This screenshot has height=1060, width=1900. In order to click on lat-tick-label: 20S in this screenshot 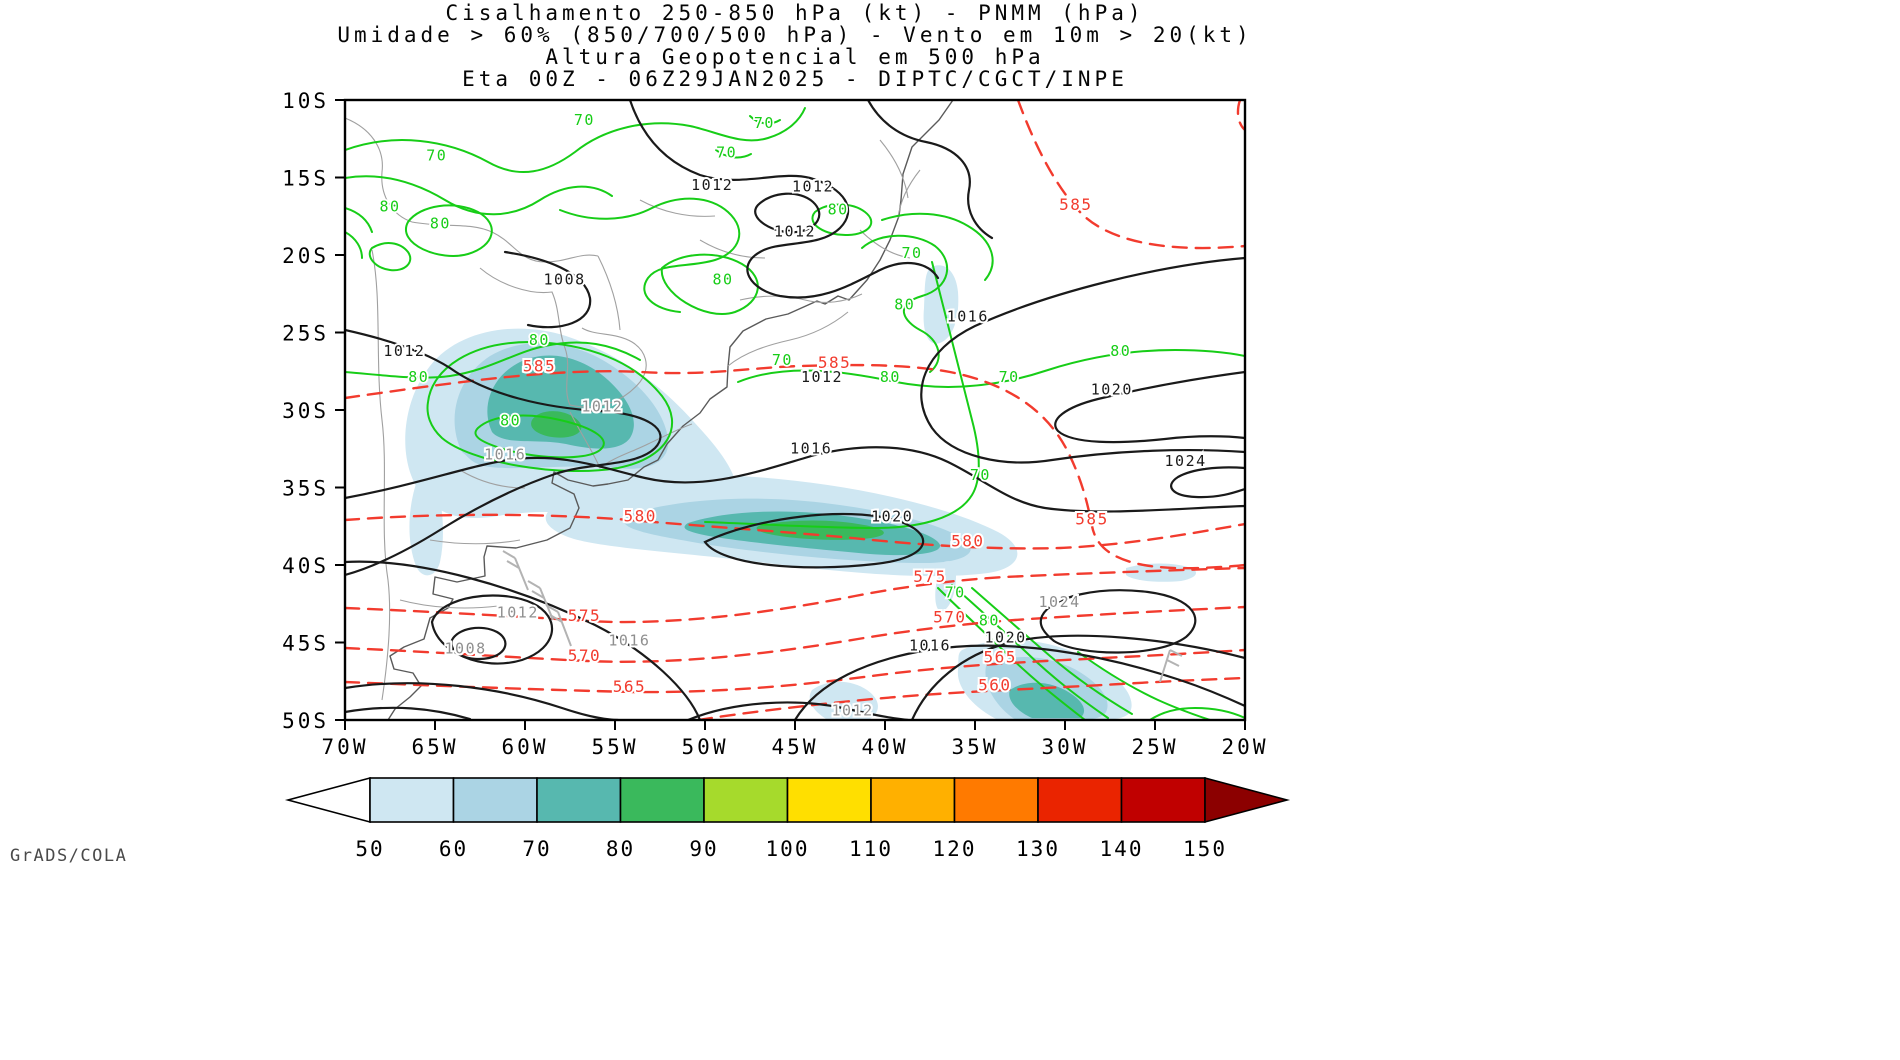, I will do `click(305, 256)`.